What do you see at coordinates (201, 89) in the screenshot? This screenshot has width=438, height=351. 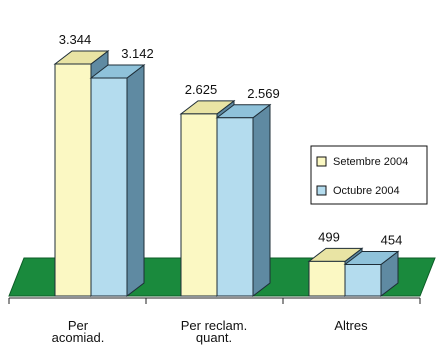 I see `data-label: 2.625` at bounding box center [201, 89].